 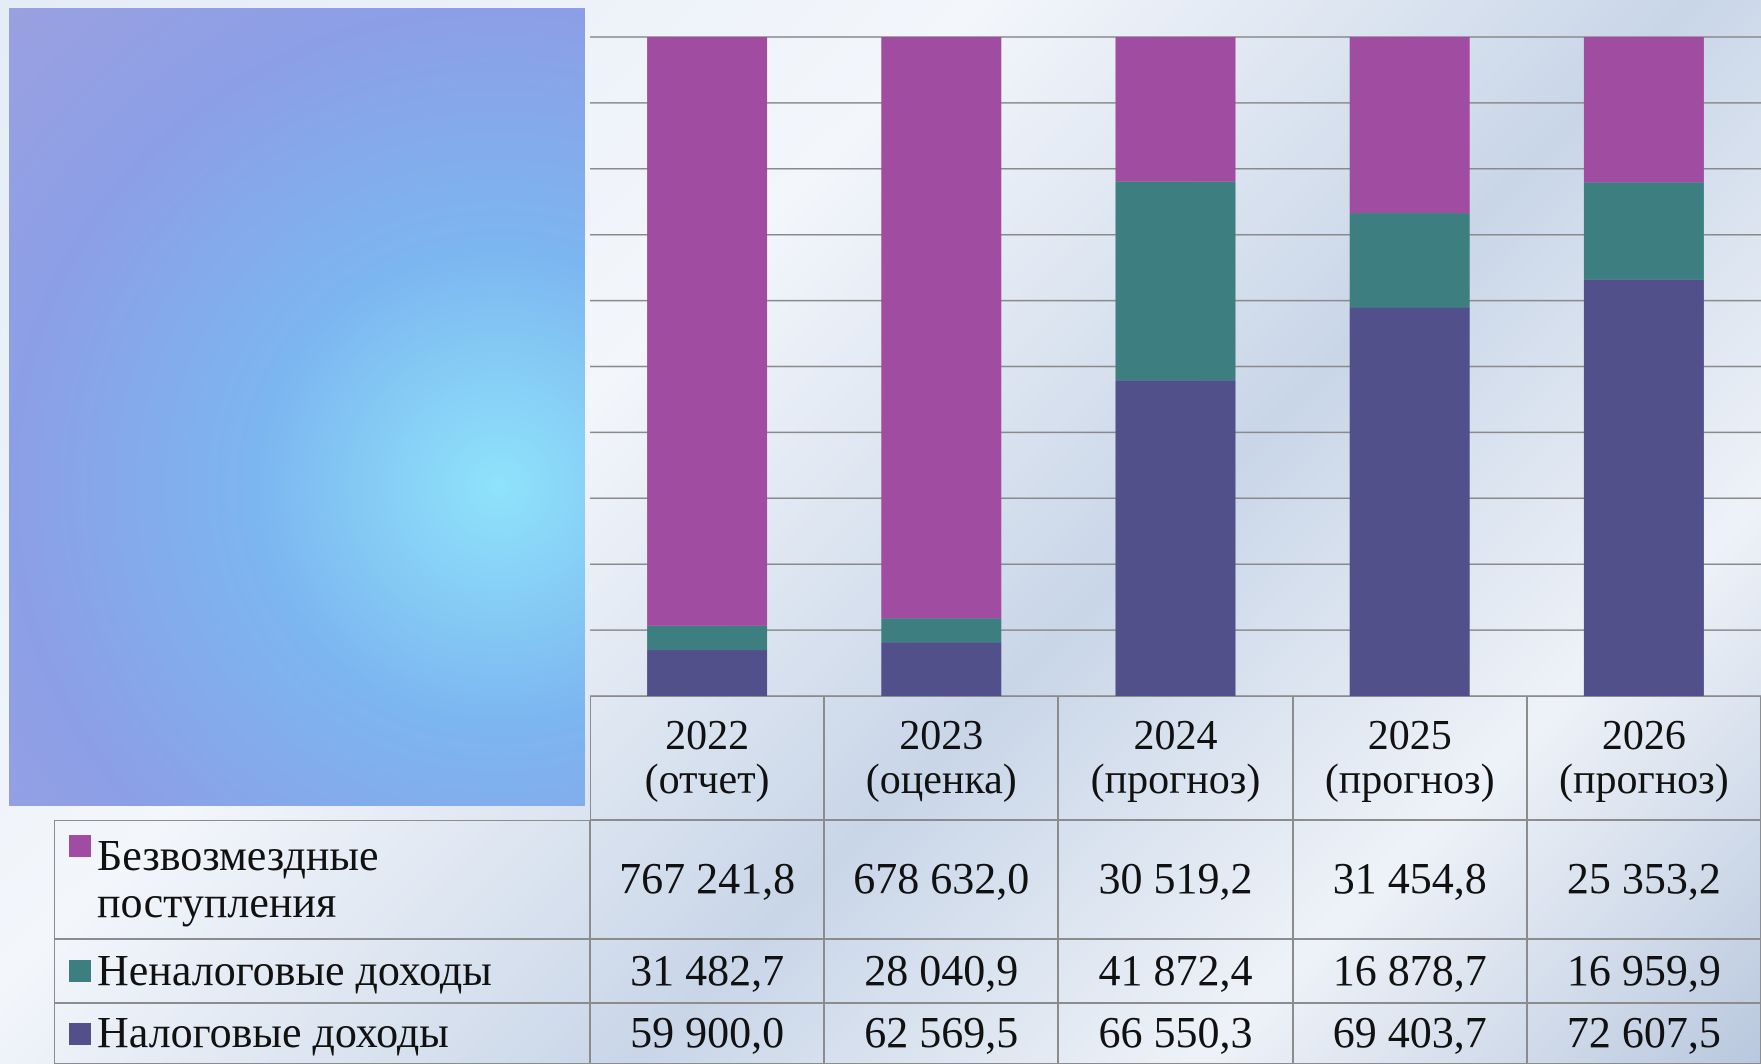 I want to click on legend-label: Налоговые доходы, so click(x=273, y=1033).